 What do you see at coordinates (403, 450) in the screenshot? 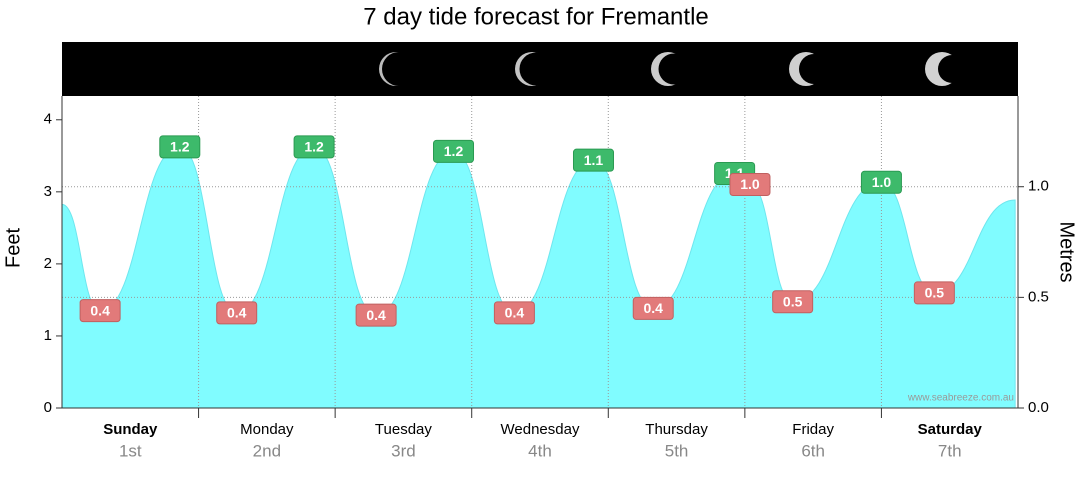
I see `date-label: 3rd` at bounding box center [403, 450].